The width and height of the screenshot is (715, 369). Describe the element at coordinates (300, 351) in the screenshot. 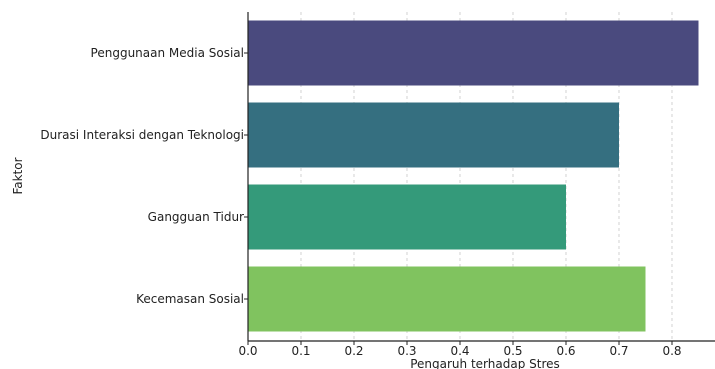

I see `x-tick-label: 0.1` at that location.